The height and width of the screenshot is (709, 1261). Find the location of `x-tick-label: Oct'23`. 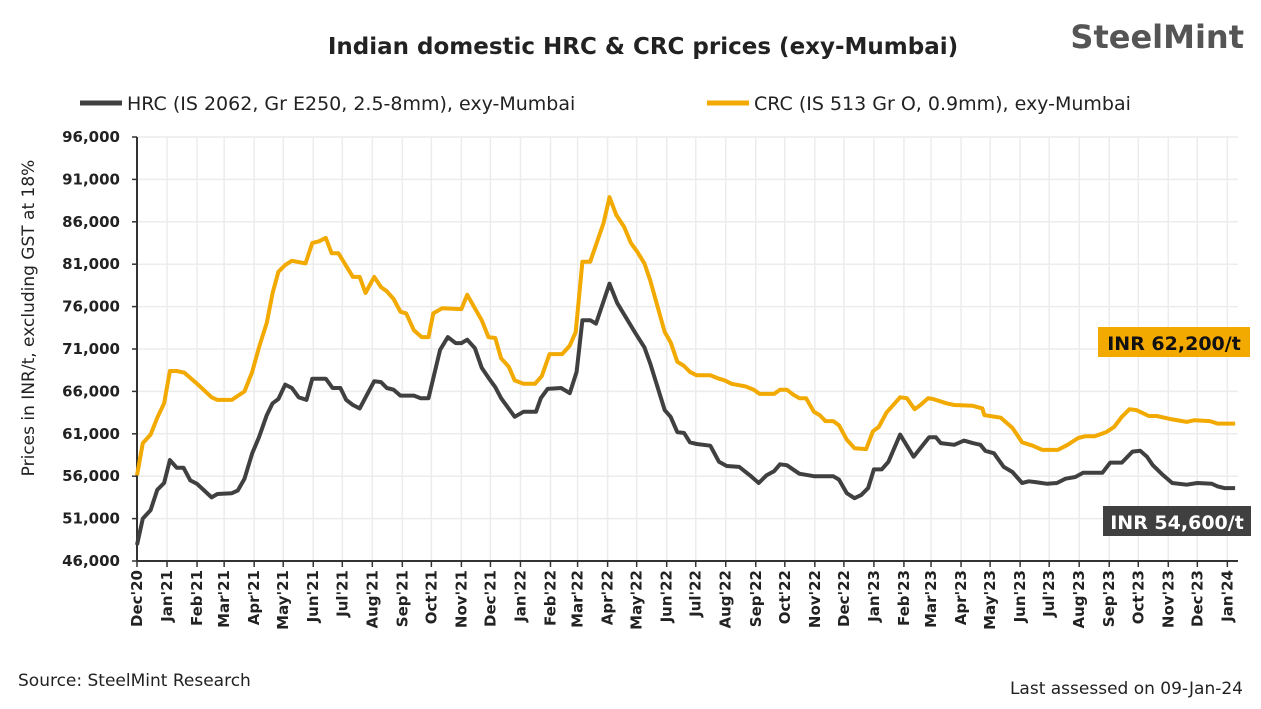

x-tick-label: Oct'23 is located at coordinates (1138, 597).